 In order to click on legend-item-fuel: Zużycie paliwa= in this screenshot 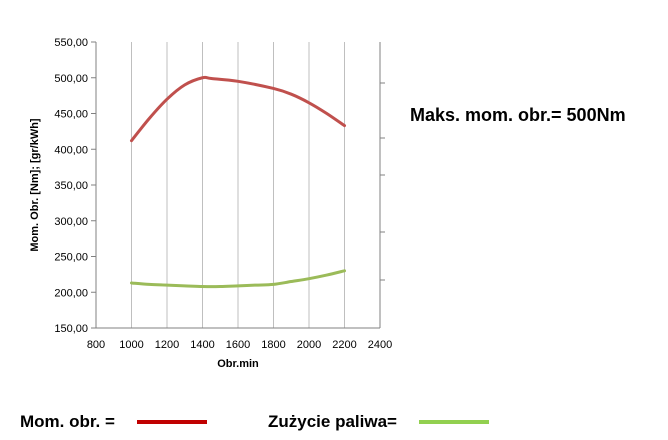, I will do `click(378, 422)`.